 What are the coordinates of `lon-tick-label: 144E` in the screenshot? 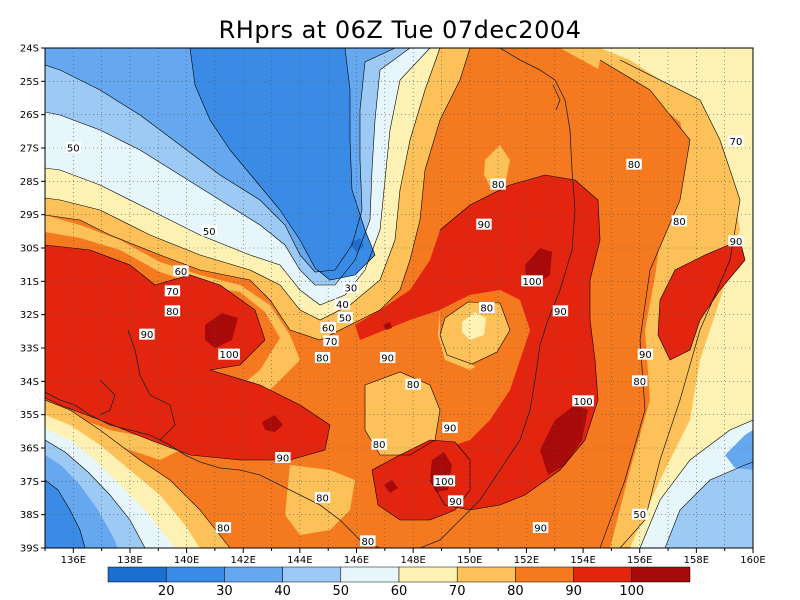 It's located at (299, 560).